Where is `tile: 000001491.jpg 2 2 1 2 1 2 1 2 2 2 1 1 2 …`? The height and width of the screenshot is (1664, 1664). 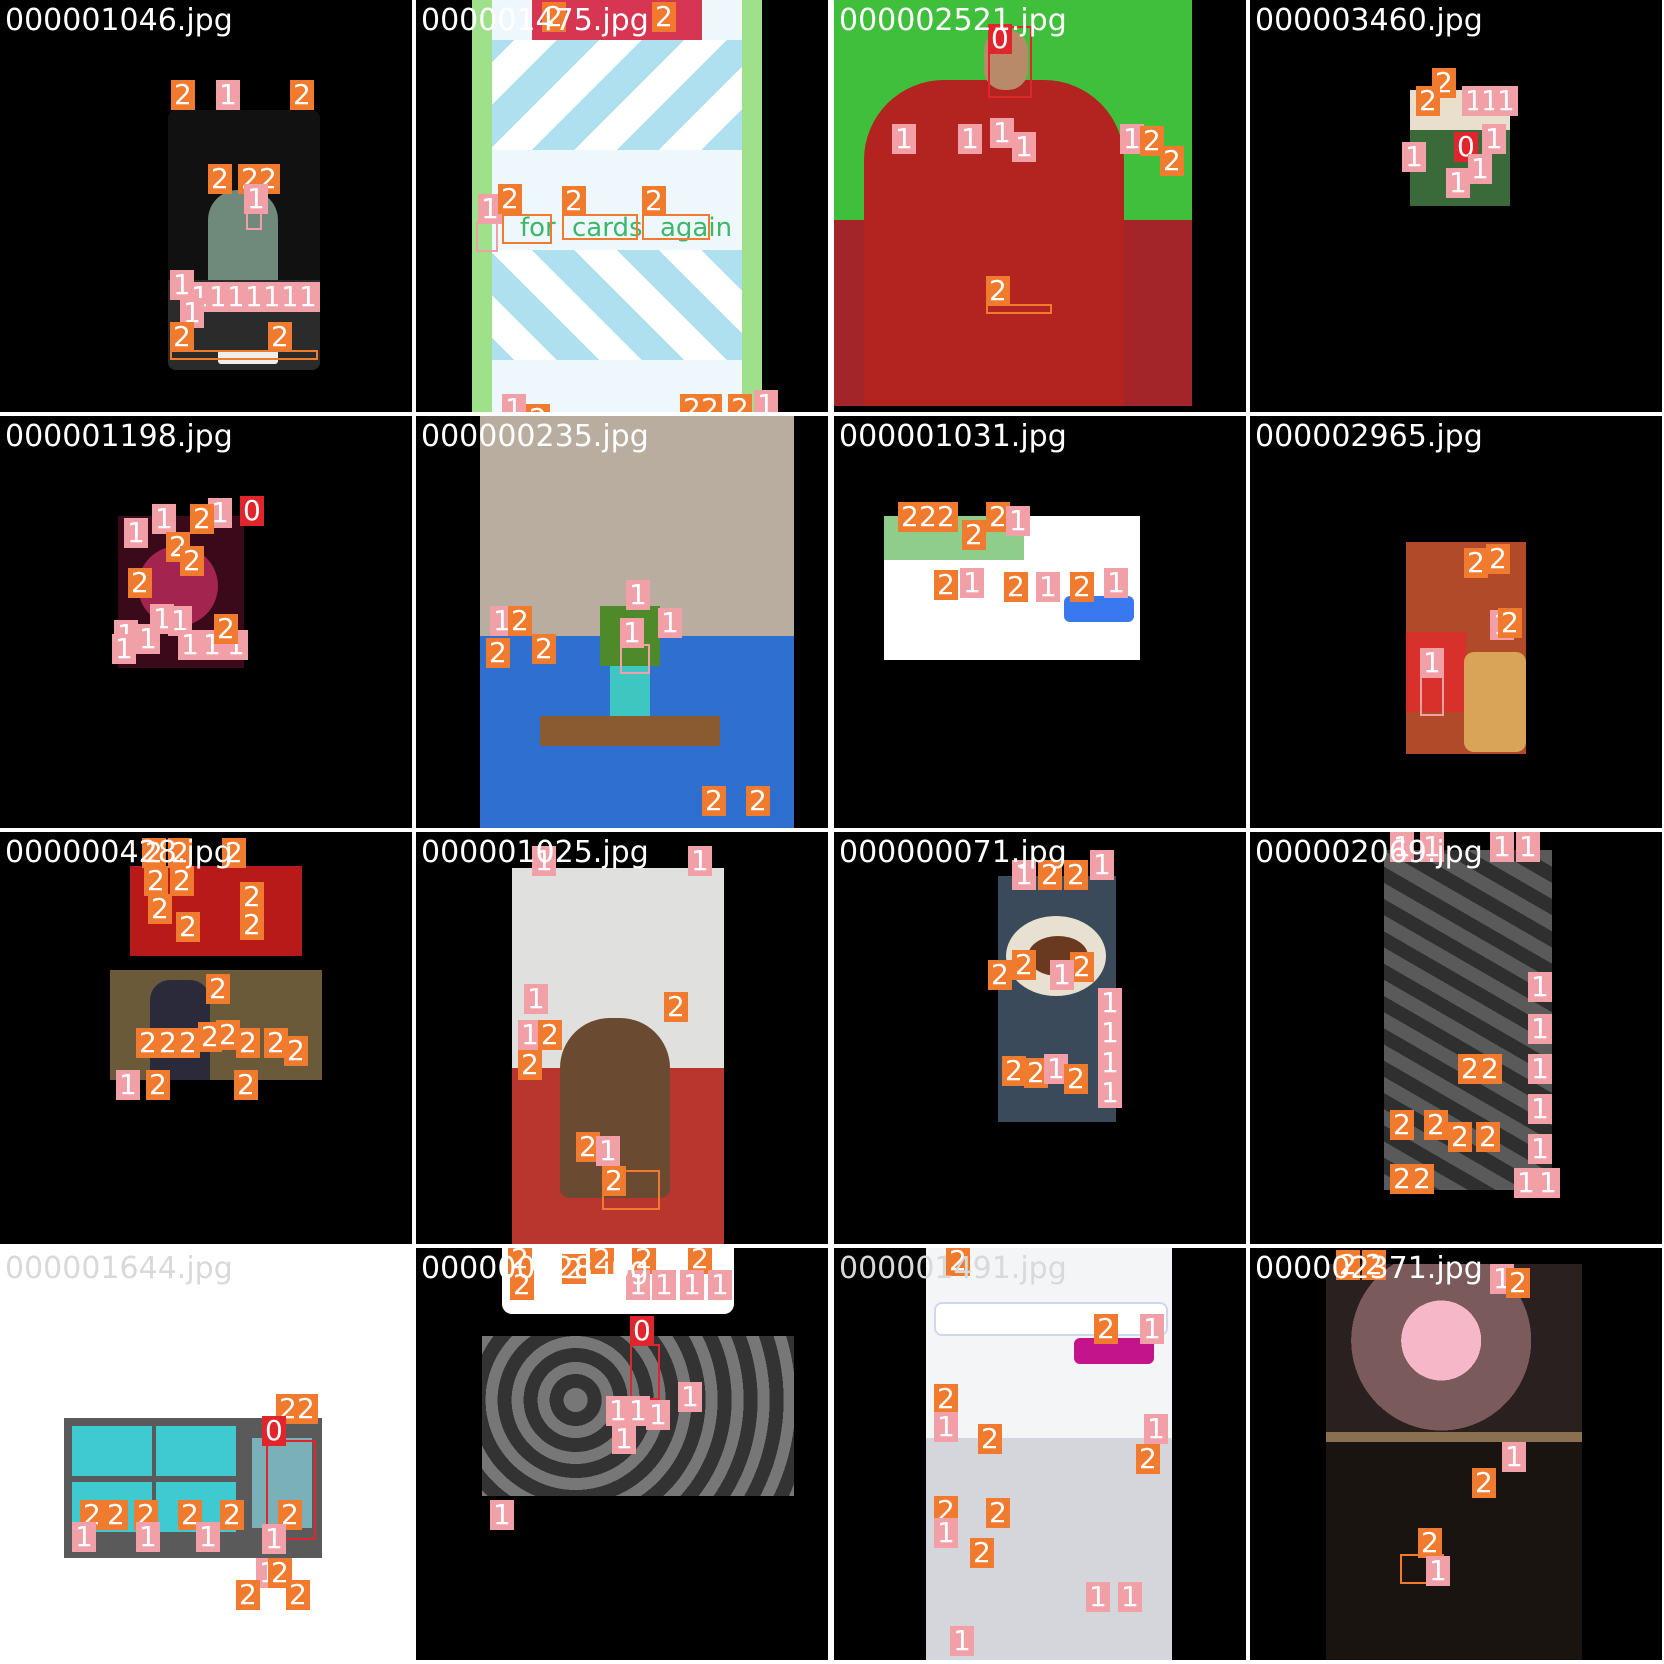
tile: 000001491.jpg 2 2 1 2 1 2 1 2 2 2 1 1 2 … is located at coordinates (1040, 1454).